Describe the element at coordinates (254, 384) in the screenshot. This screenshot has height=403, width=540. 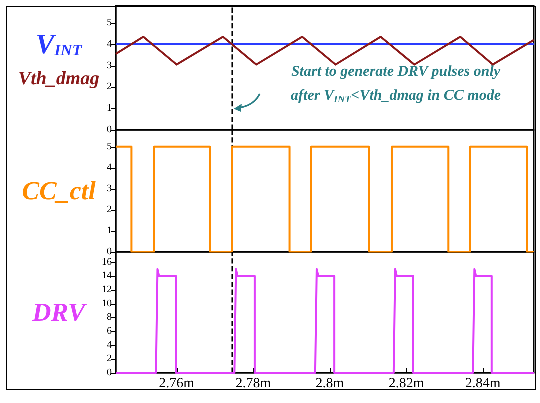
I see `x-tick-label: 2.78m` at that location.